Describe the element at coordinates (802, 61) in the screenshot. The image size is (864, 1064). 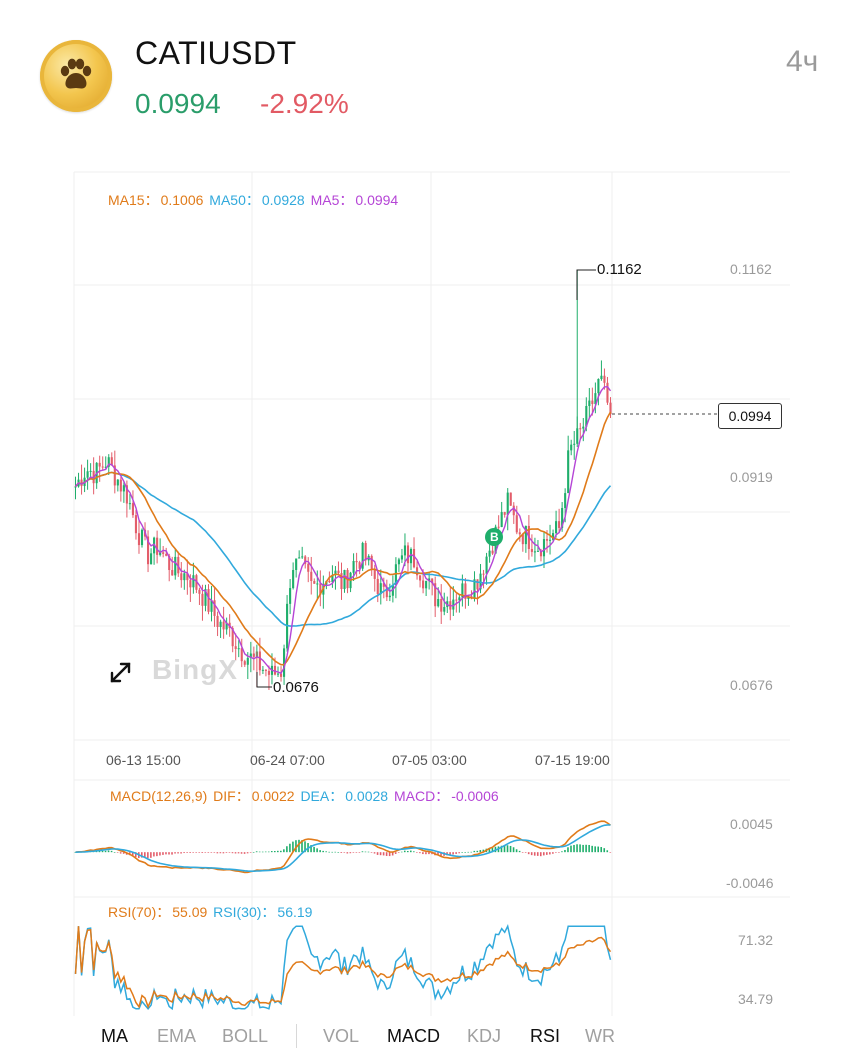
I see `interval-selector: 4ч` at that location.